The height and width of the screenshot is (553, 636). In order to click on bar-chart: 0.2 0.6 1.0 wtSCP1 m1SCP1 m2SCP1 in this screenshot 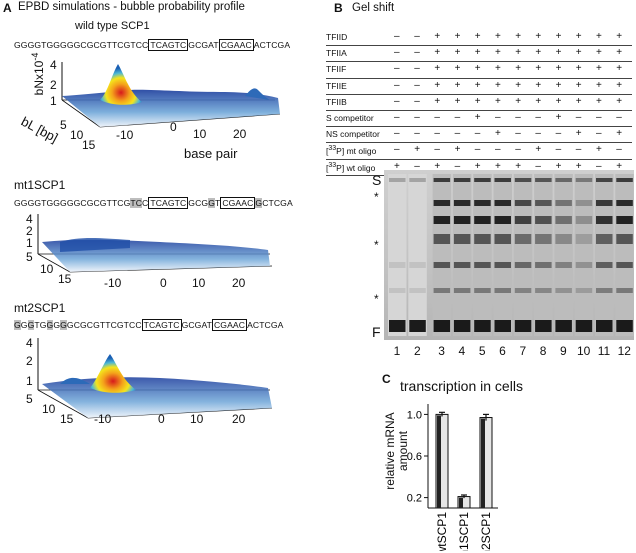, I will do `click(452, 477)`.